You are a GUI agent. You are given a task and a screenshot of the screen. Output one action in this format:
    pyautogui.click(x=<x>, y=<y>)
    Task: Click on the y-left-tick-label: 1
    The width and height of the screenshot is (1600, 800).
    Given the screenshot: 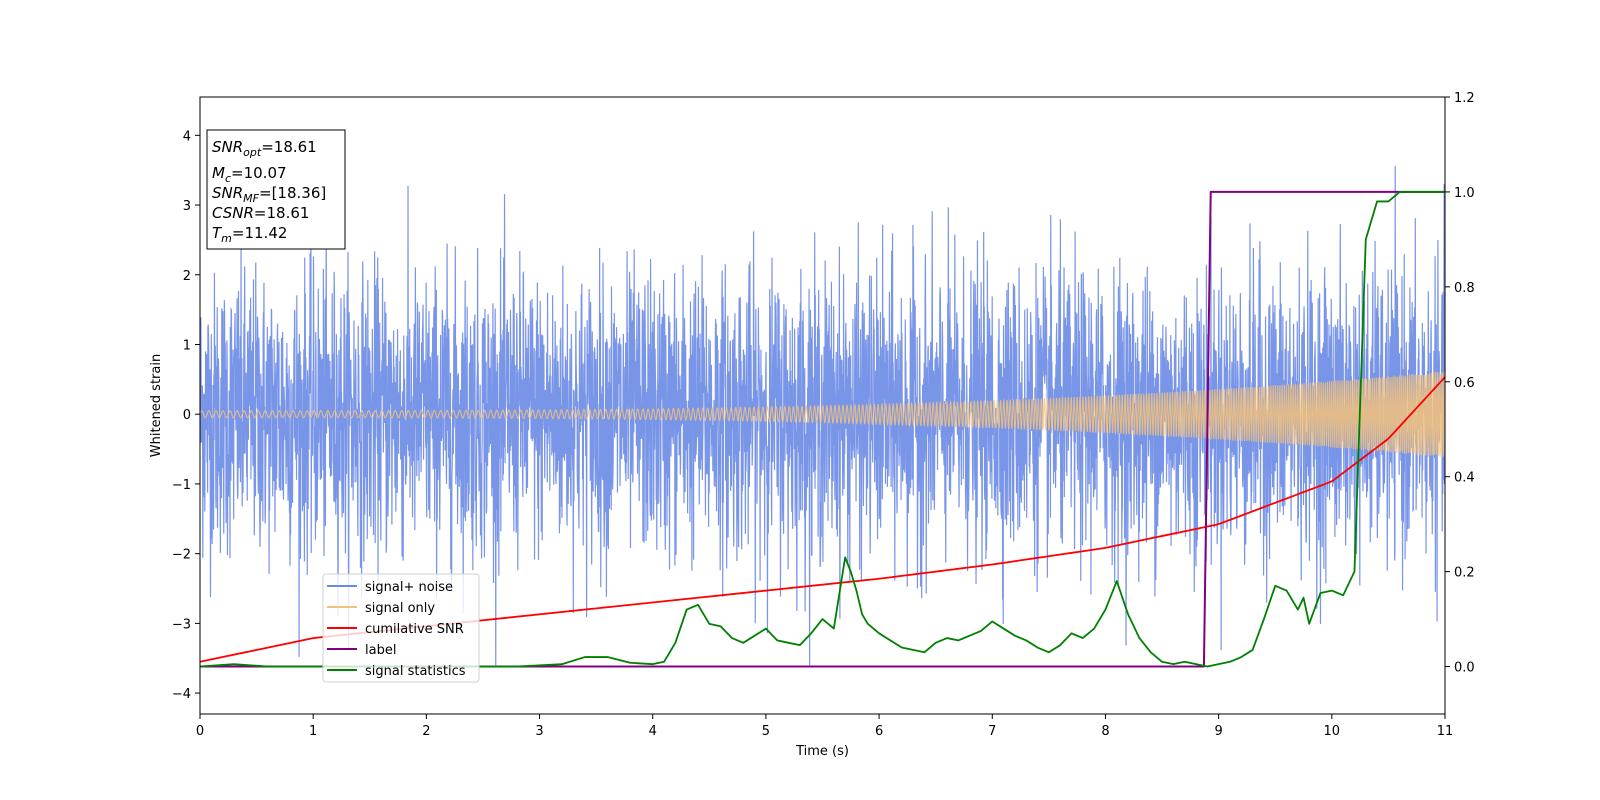 What is the action you would take?
    pyautogui.click(x=187, y=345)
    